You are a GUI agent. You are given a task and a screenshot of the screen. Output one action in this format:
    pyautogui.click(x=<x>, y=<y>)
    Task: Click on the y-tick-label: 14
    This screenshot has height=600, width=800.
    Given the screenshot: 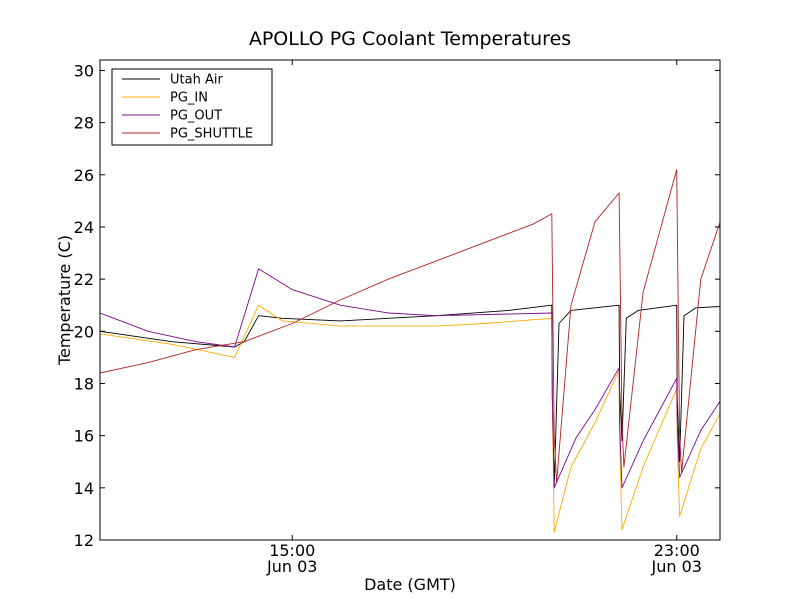 What is the action you would take?
    pyautogui.click(x=84, y=488)
    